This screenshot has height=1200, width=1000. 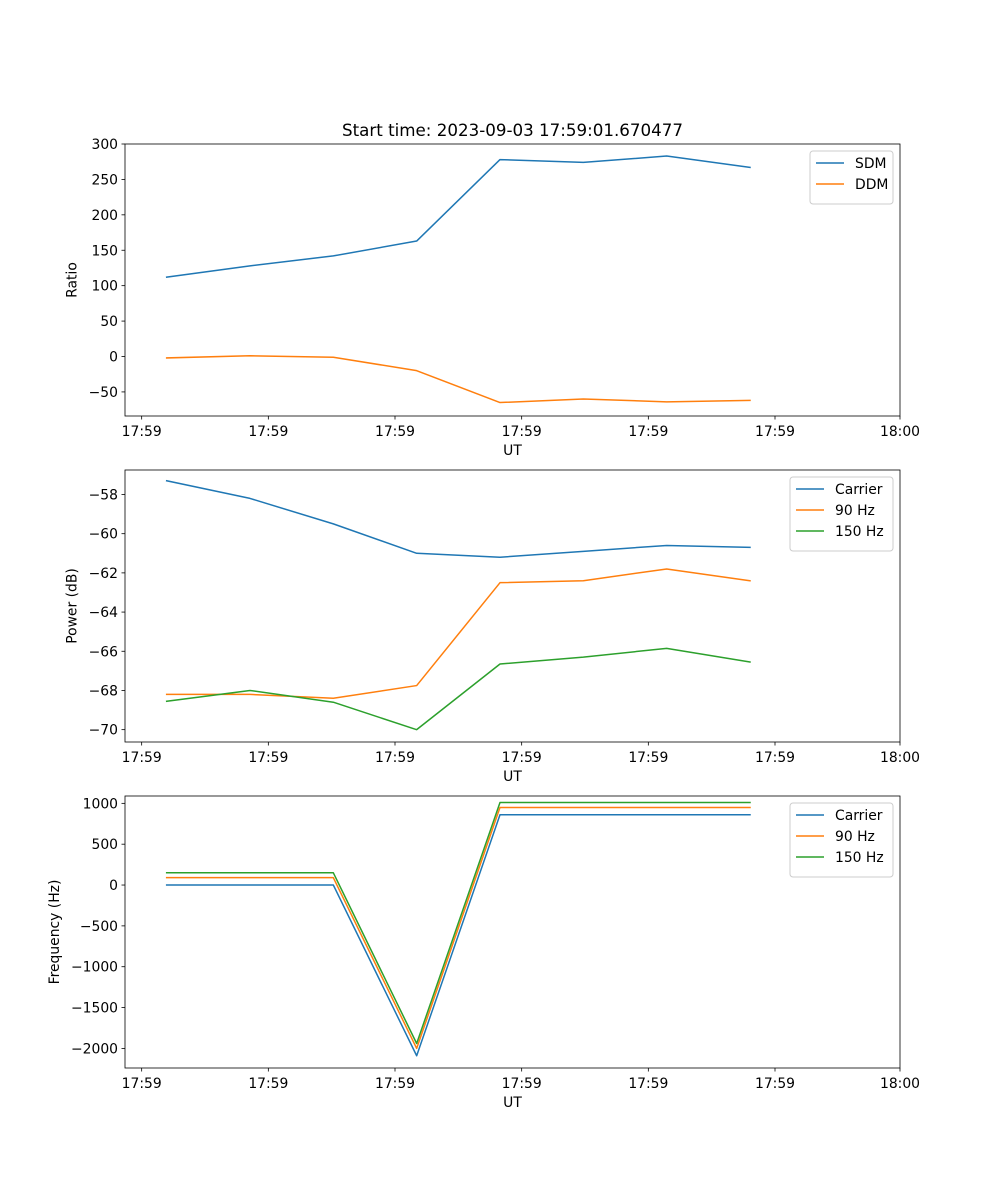 I want to click on plot2-ytick-label: −66, so click(x=103, y=652).